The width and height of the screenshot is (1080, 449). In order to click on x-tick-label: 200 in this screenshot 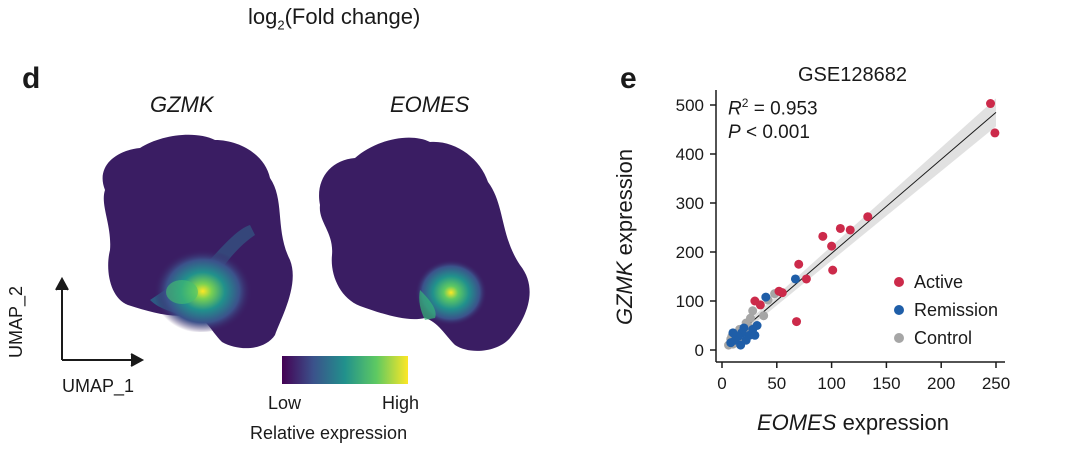, I will do `click(941, 383)`.